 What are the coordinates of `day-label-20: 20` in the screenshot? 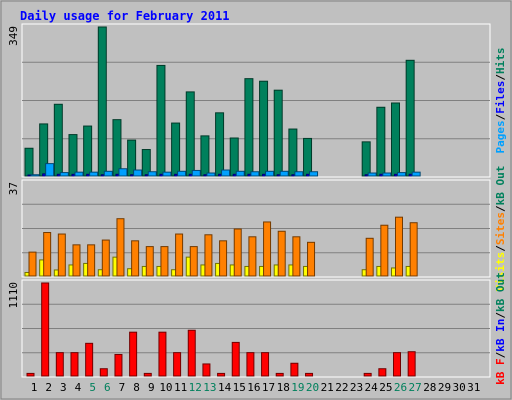 It's located at (312, 387).